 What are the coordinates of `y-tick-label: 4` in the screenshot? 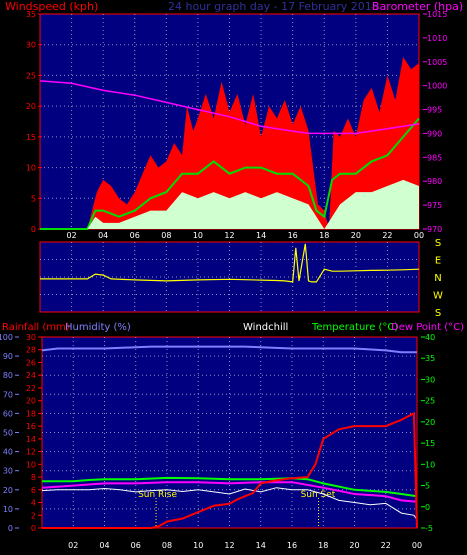 It's located at (33, 503).